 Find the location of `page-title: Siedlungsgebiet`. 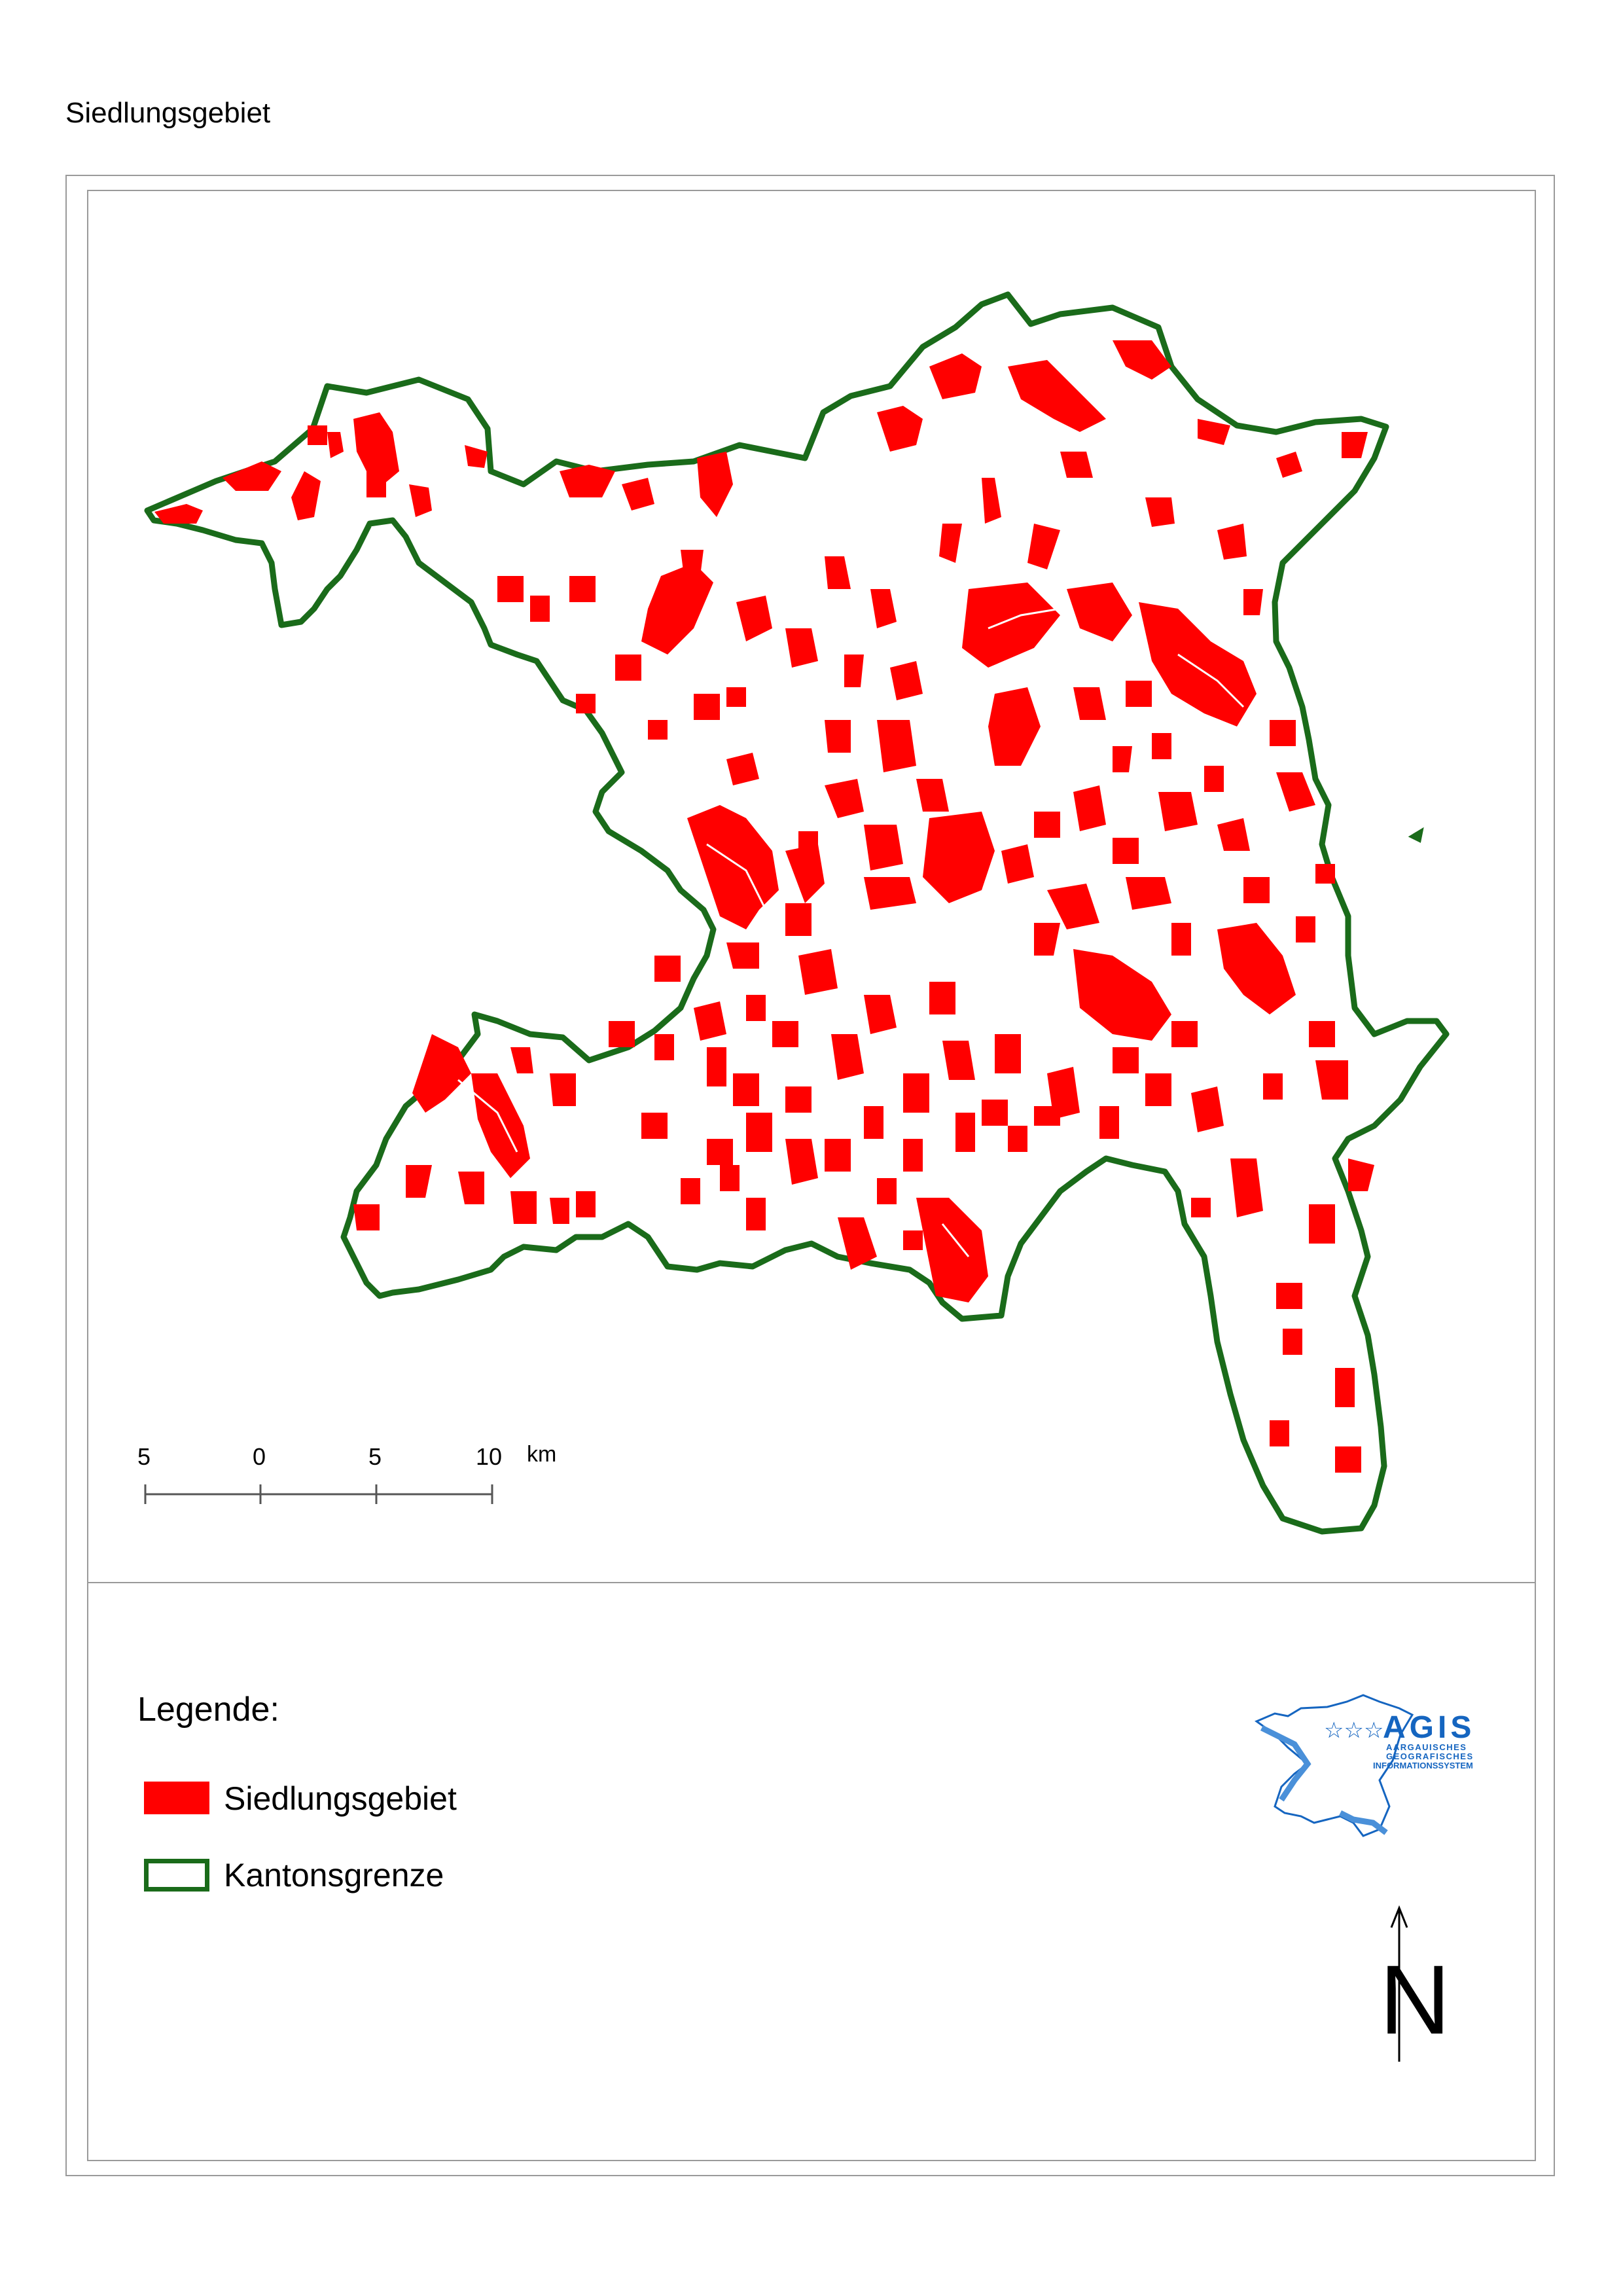

page-title: Siedlungsgebiet is located at coordinates (168, 113).